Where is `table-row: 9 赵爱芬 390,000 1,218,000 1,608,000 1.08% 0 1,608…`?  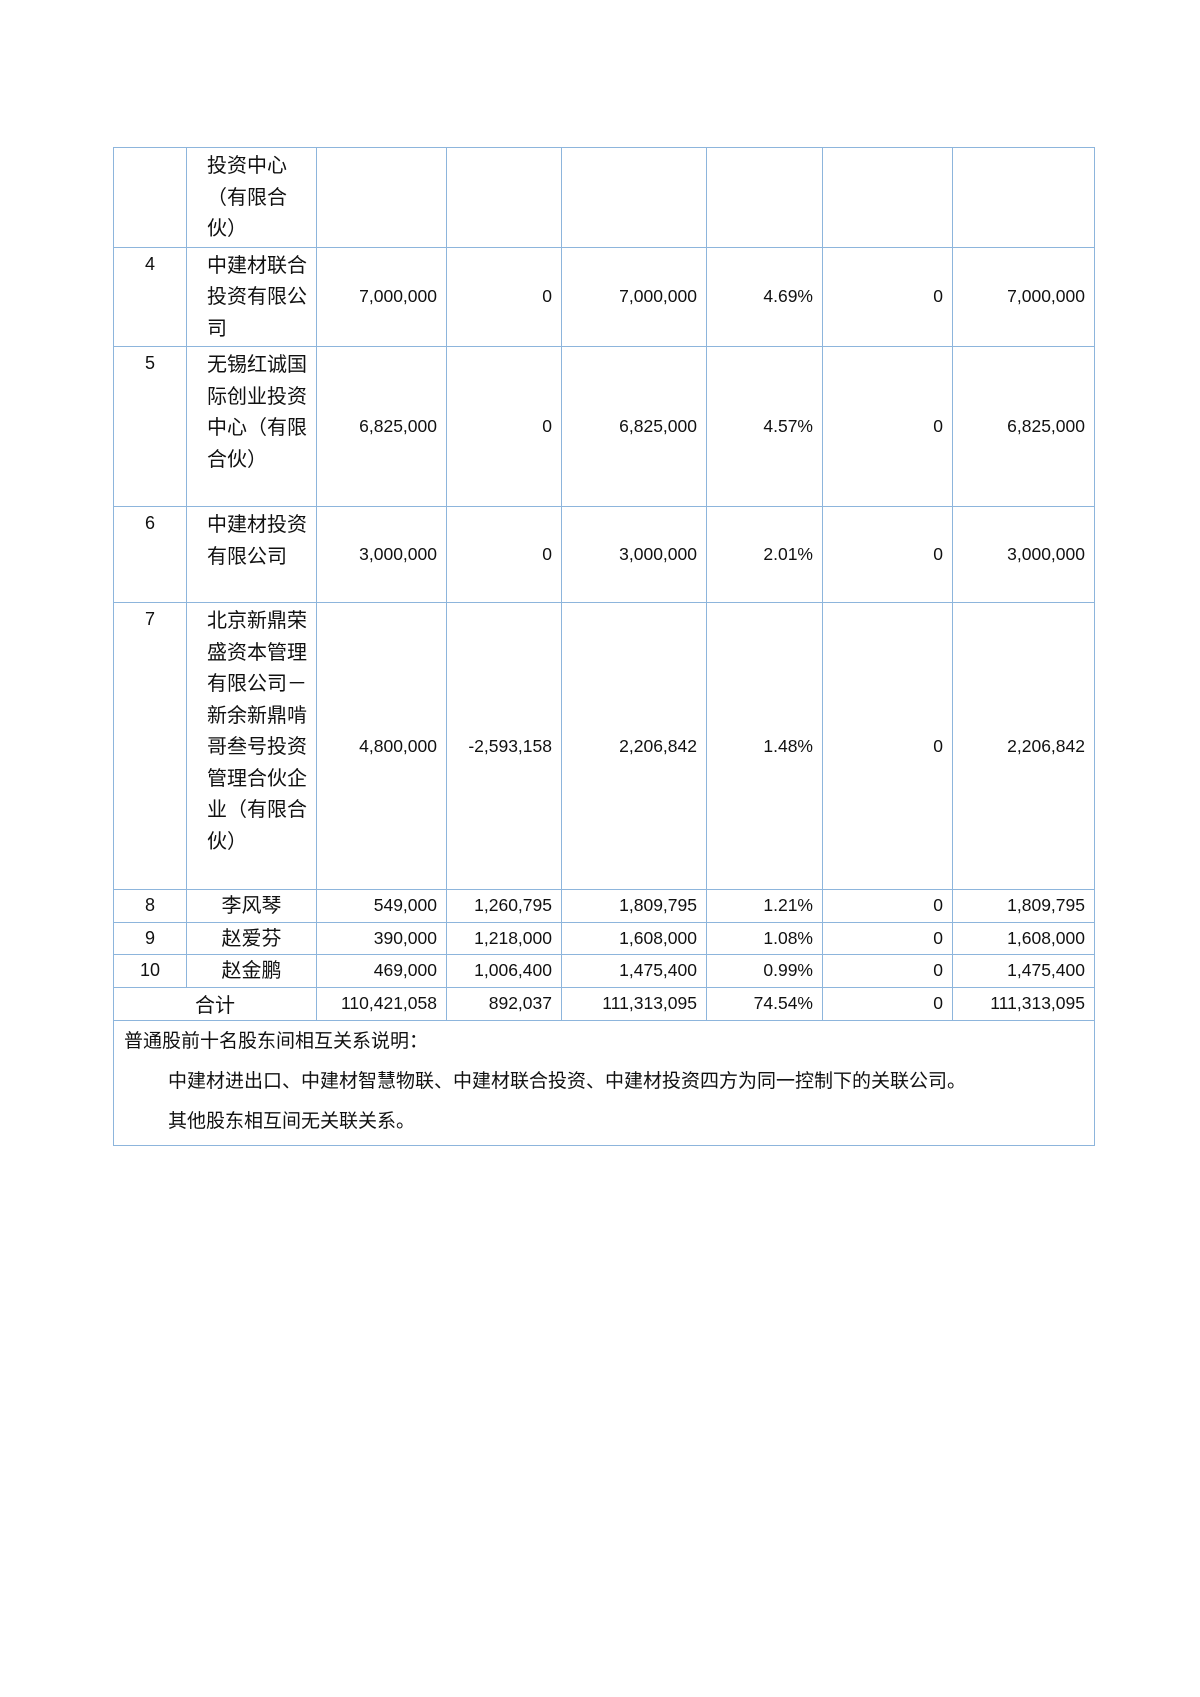 table-row: 9 赵爱芬 390,000 1,218,000 1,608,000 1.08% 0 1,608… is located at coordinates (604, 938).